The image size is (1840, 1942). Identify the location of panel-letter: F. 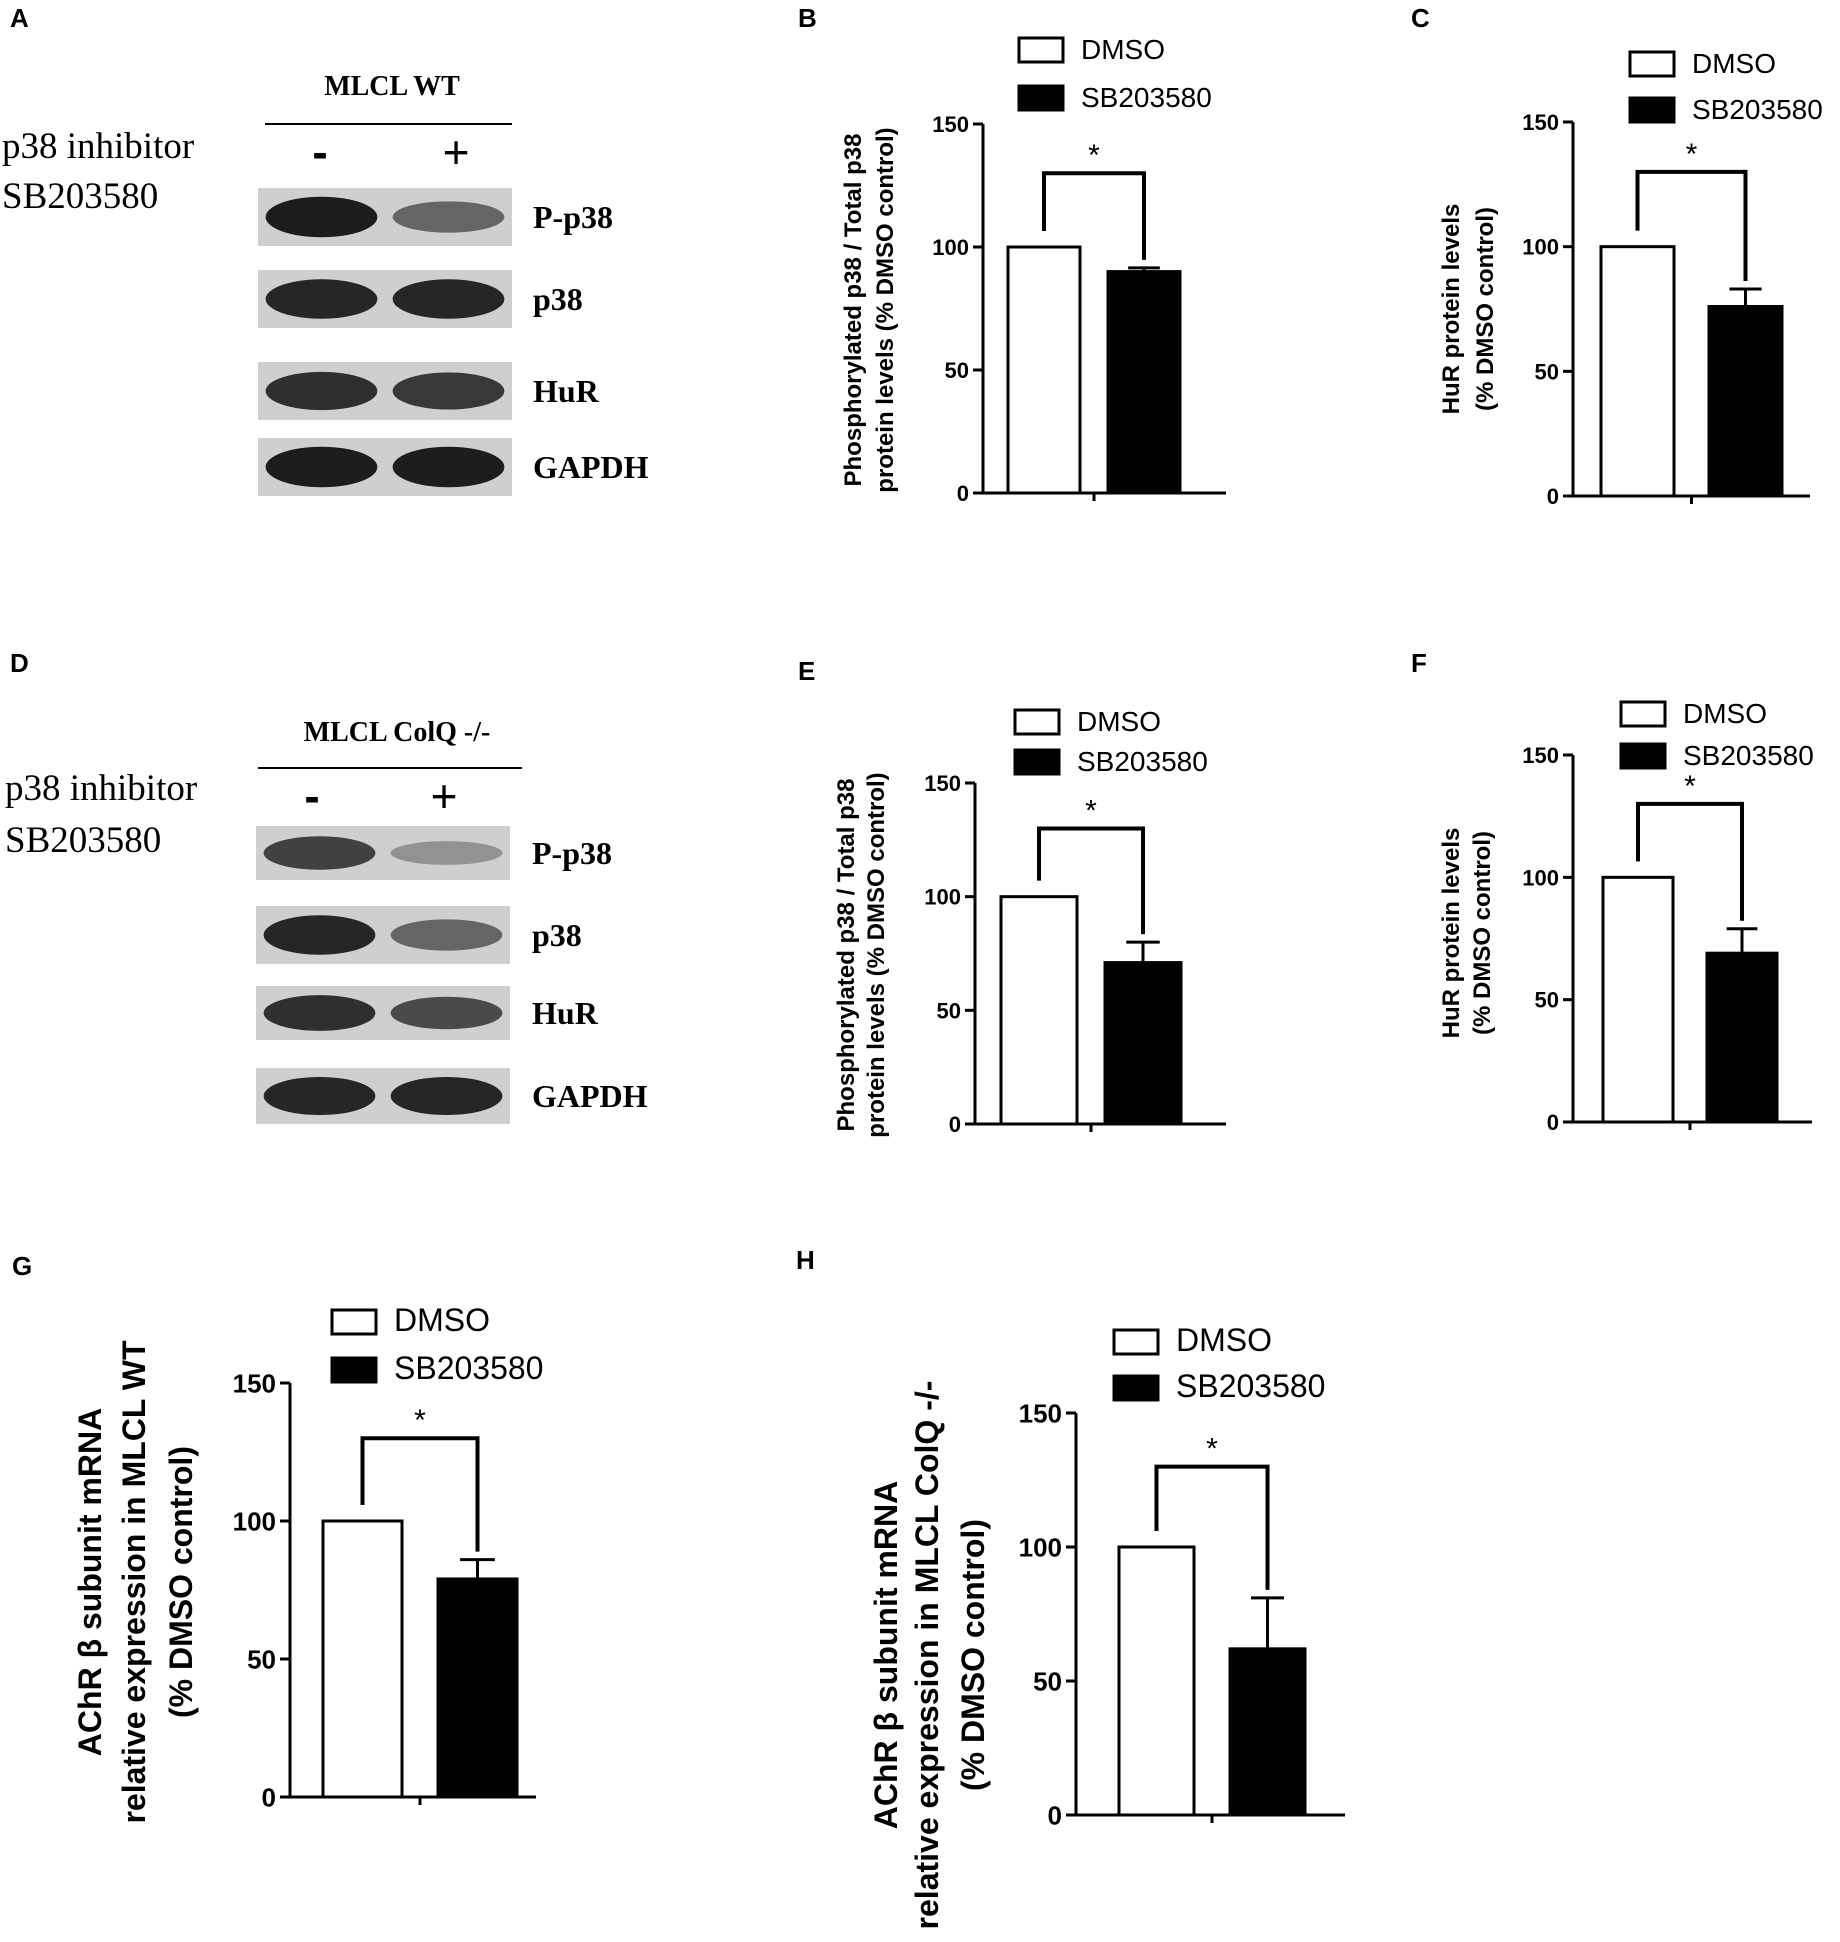
(1419, 663).